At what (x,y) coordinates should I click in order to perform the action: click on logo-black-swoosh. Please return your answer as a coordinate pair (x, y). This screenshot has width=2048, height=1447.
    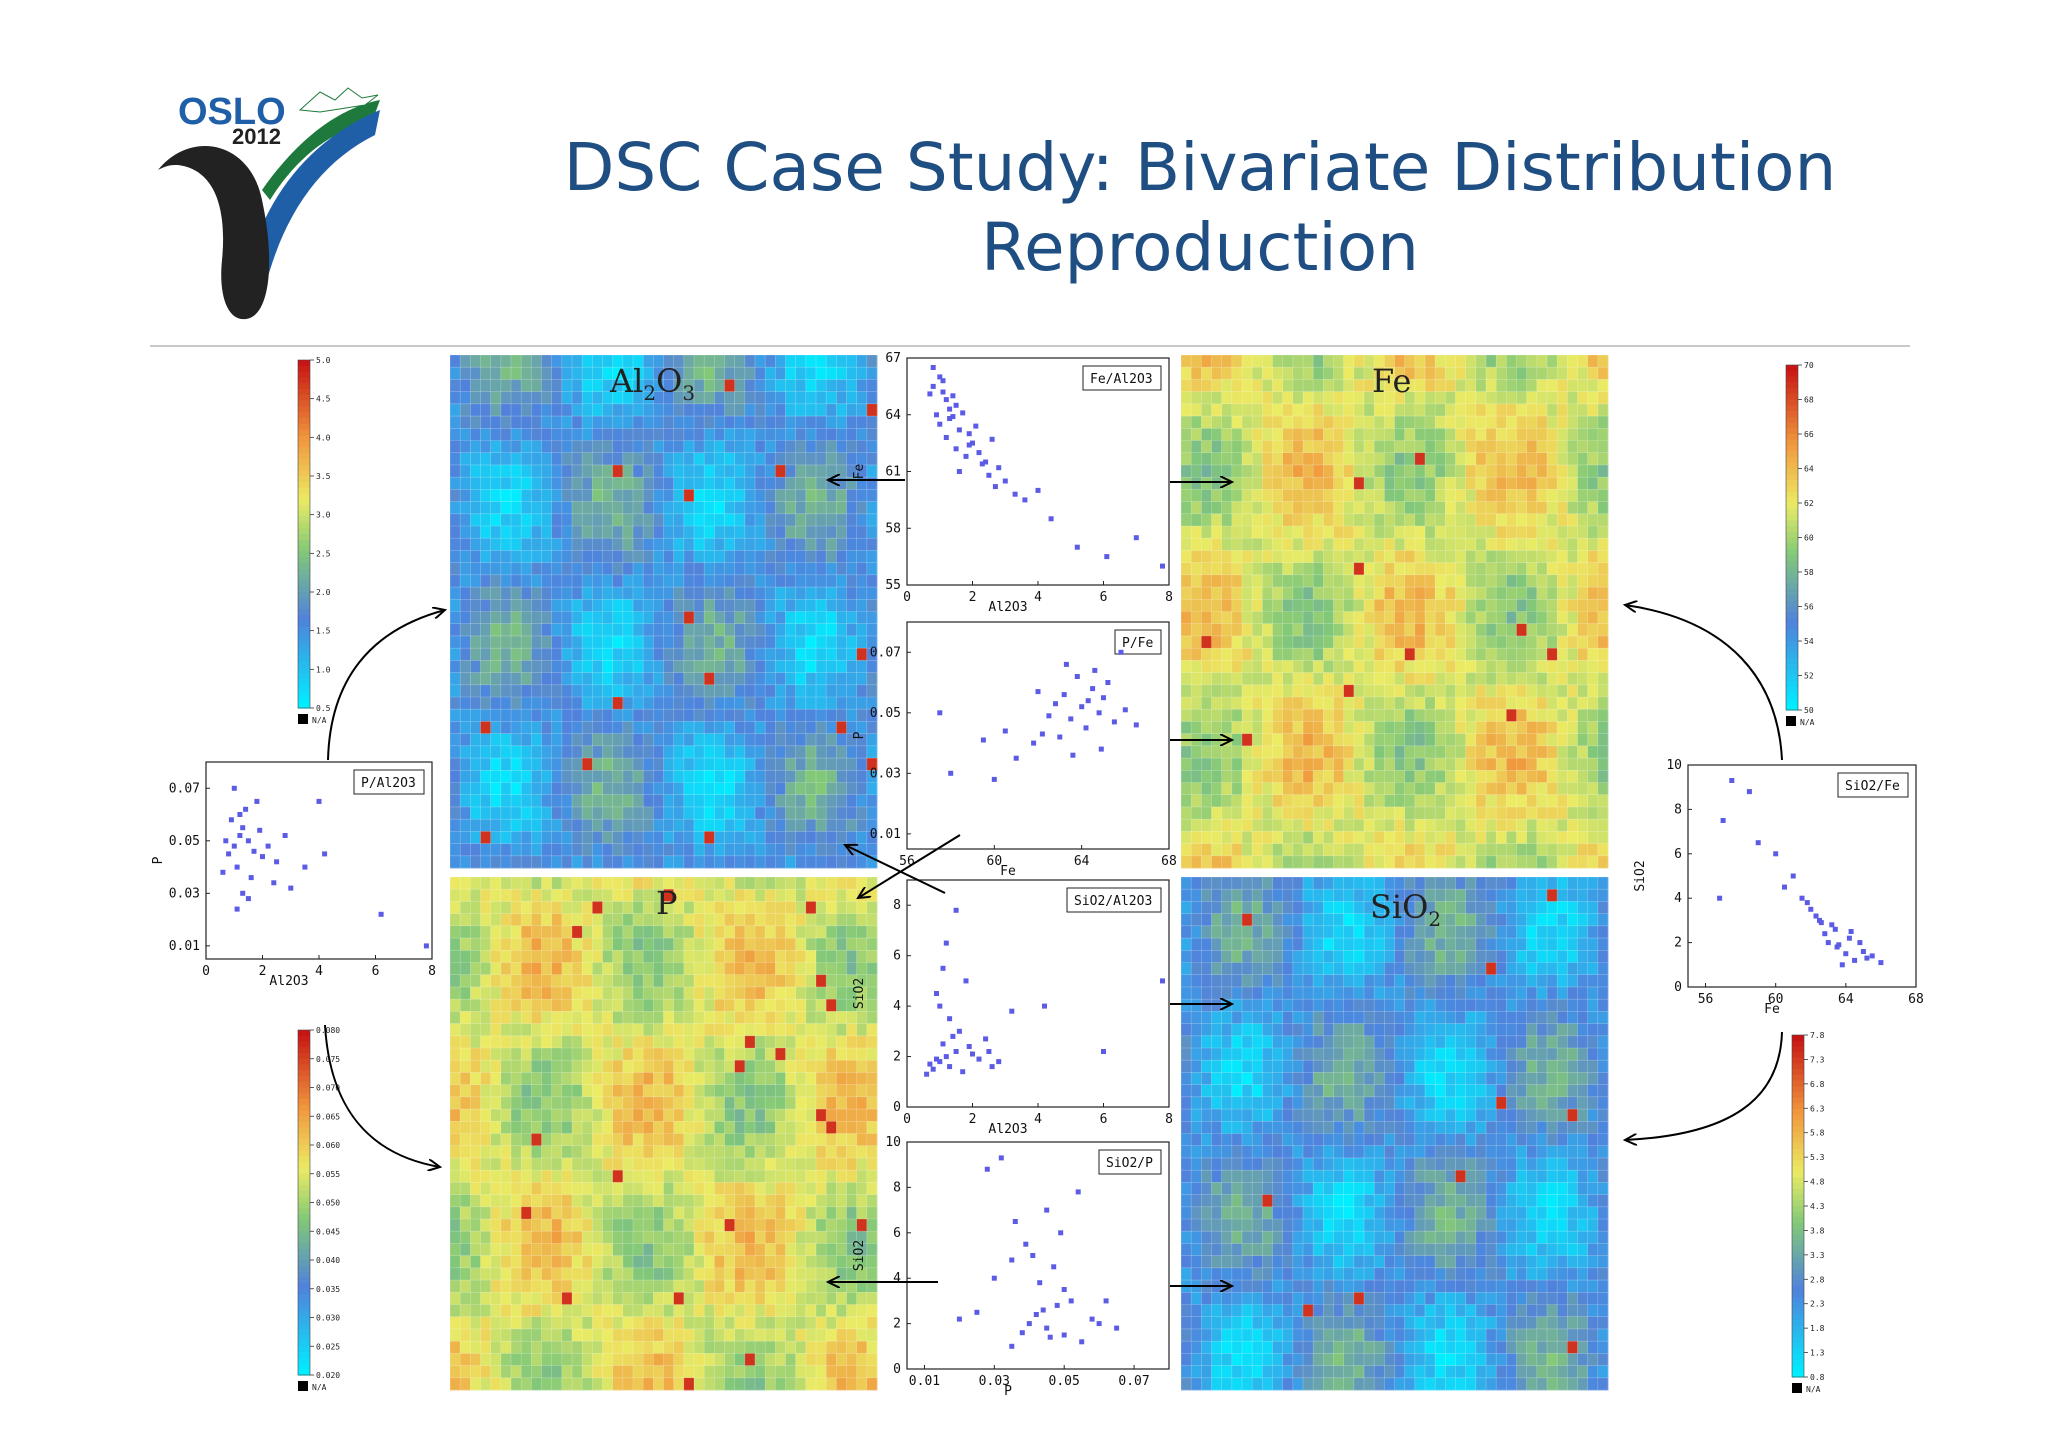
    Looking at the image, I should click on (214, 233).